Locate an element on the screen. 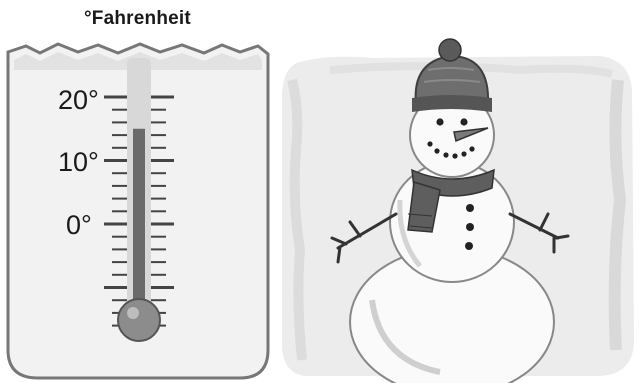 Image resolution: width=642 pixels, height=383 pixels. thermometer-ticks is located at coordinates (139, 211).